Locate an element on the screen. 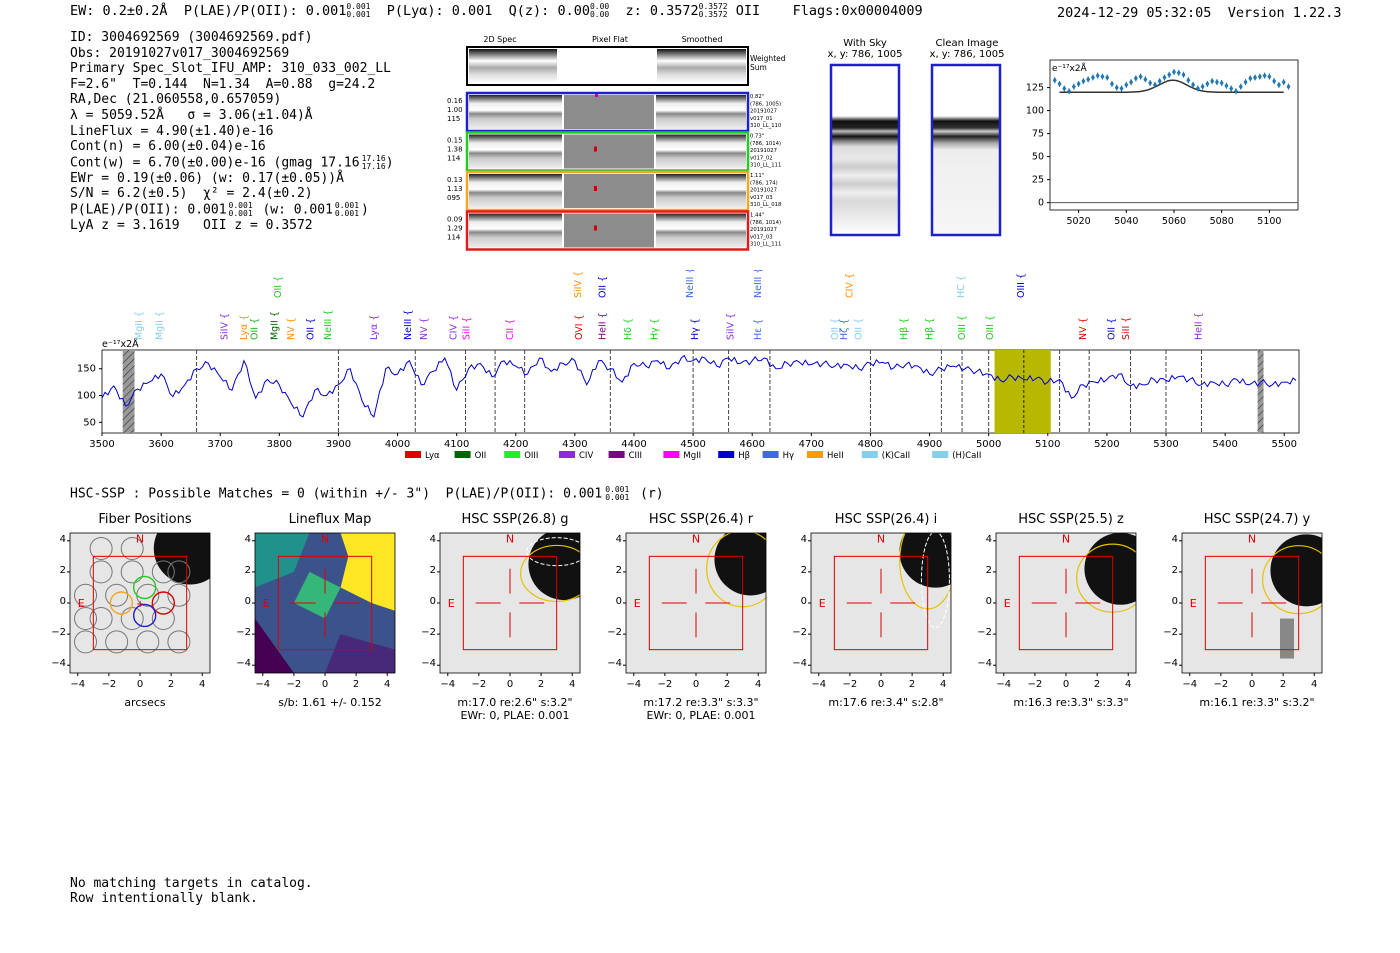 The image size is (1400, 953). panel-y-tick-label: 4 is located at coordinates (62, 539).